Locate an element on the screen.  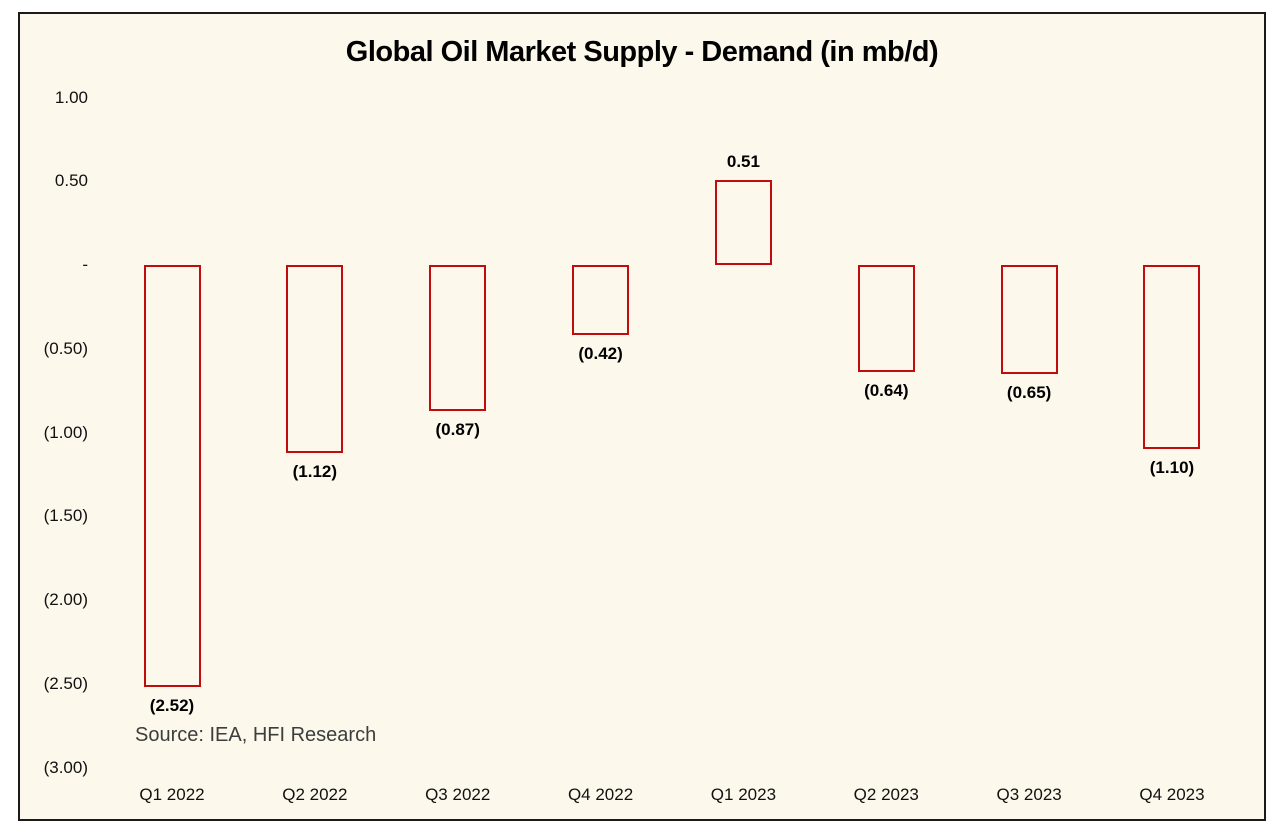
bar-q2-2023 is located at coordinates (886, 319).